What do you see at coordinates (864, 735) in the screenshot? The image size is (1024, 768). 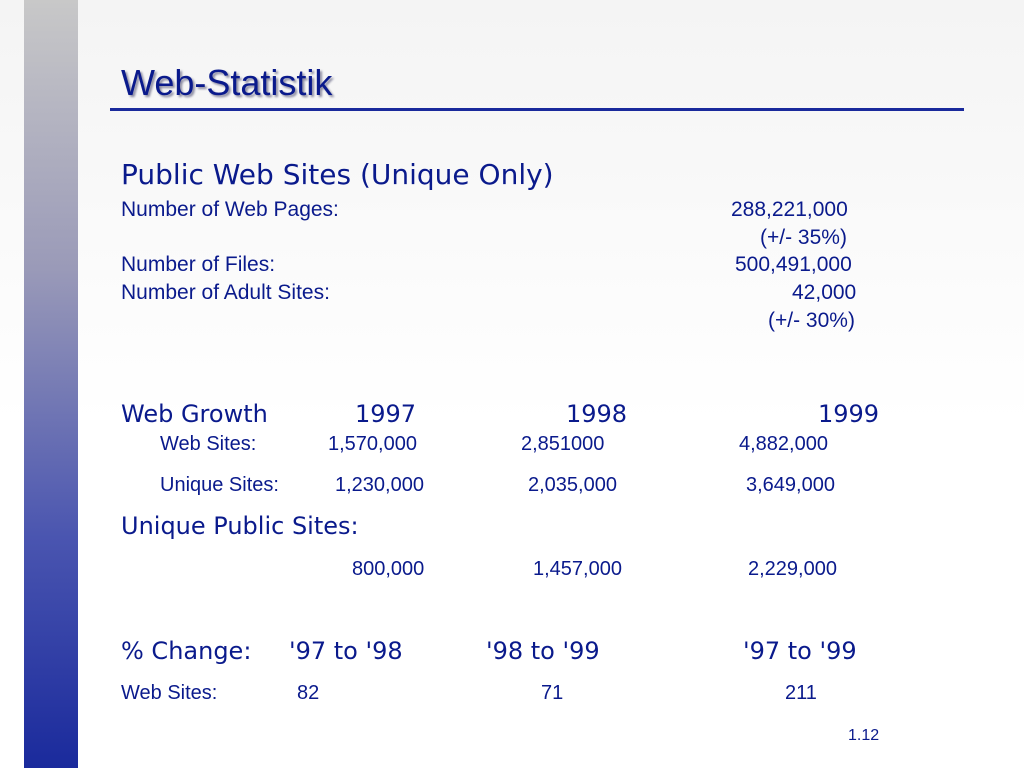 I see `page-number: 1.12` at bounding box center [864, 735].